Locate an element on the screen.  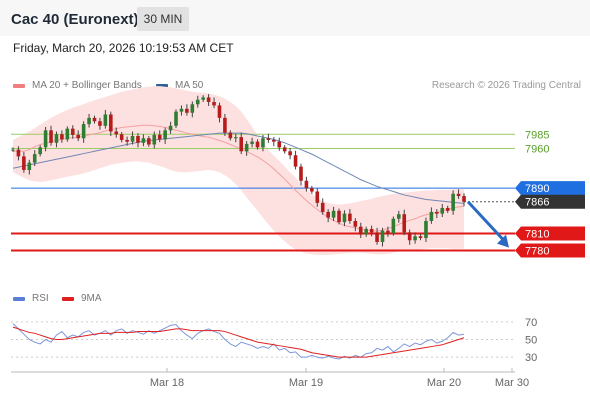
legend-9ma: 9MA is located at coordinates (91, 298).